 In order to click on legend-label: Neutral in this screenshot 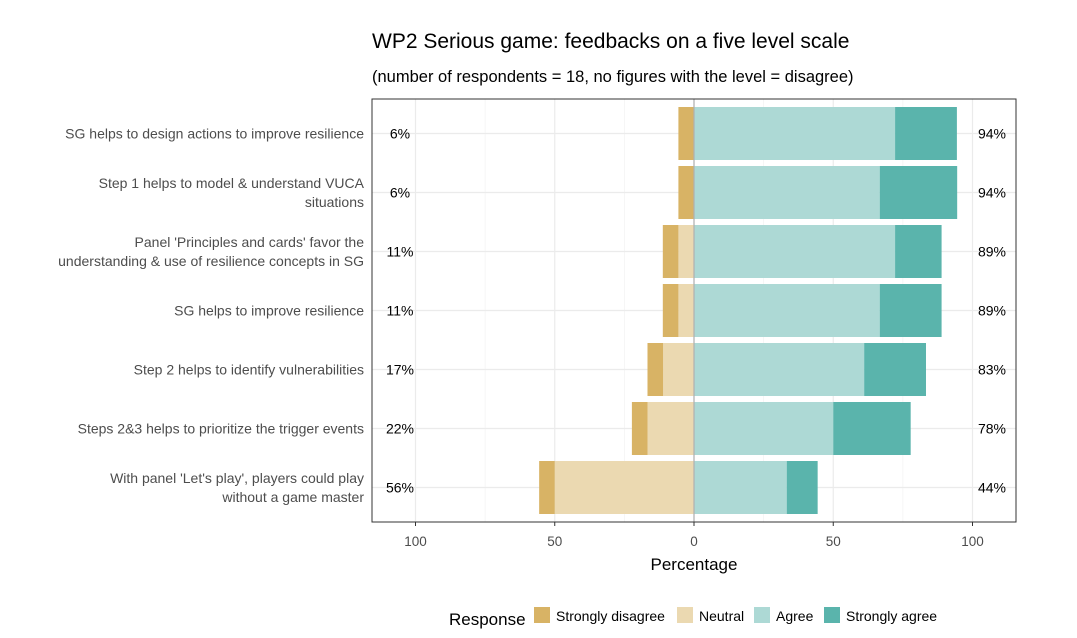, I will do `click(721, 616)`.